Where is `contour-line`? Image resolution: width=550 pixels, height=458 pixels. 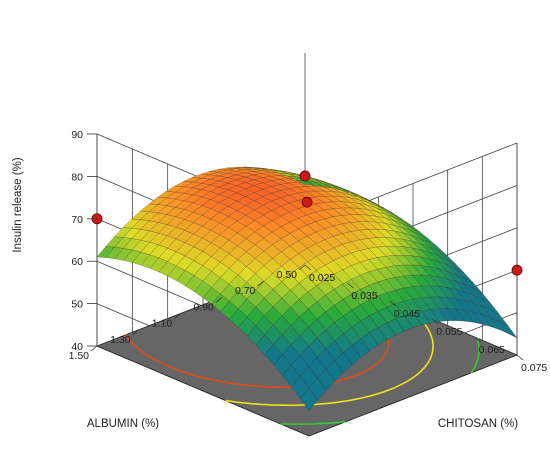 contour-line is located at coordinates (380, 381).